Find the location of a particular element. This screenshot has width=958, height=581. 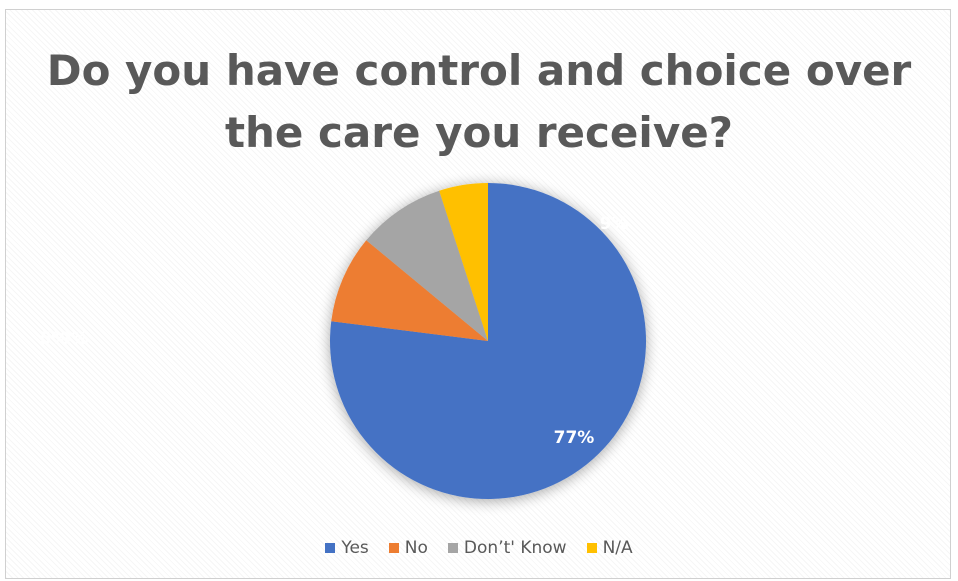

chart-legend: Yes No Don’t' Know N/A is located at coordinates (479, 548).